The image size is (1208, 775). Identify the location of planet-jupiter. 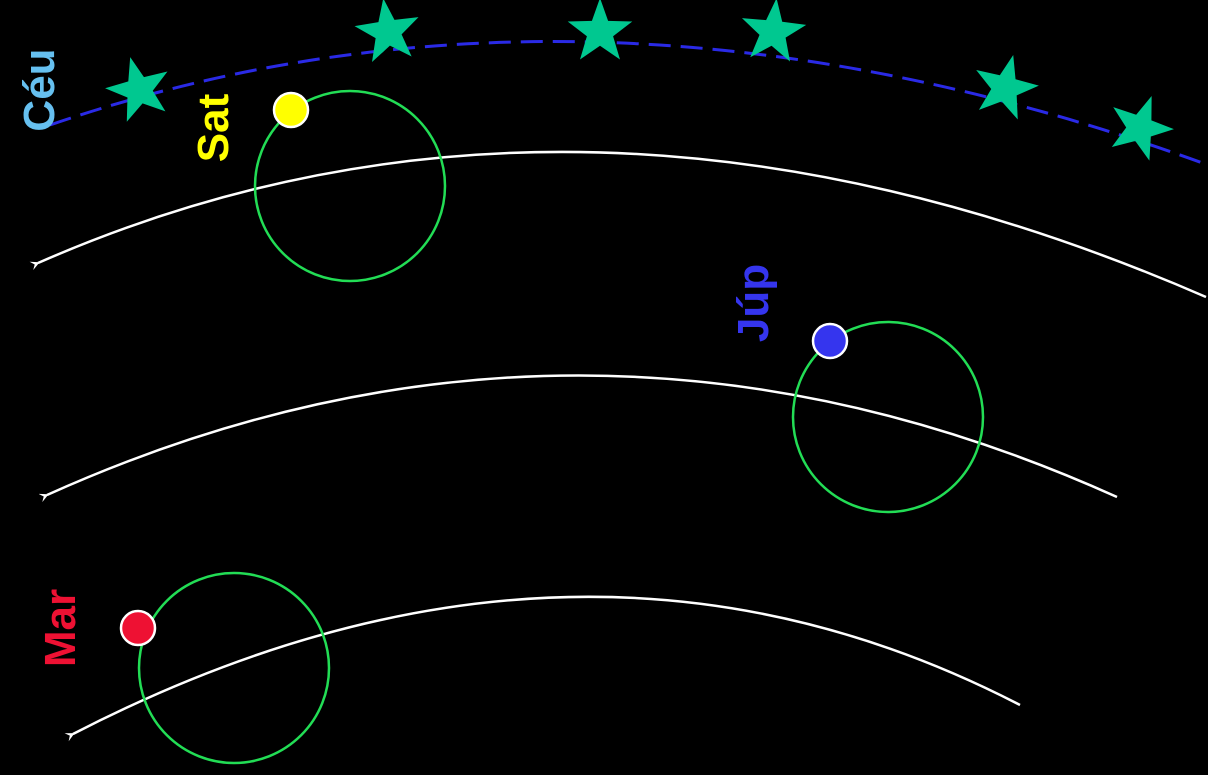
(830, 341).